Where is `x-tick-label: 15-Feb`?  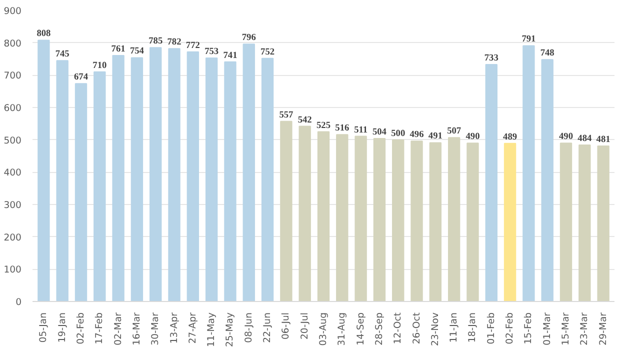
x-tick-label: 15-Feb is located at coordinates (528, 328).